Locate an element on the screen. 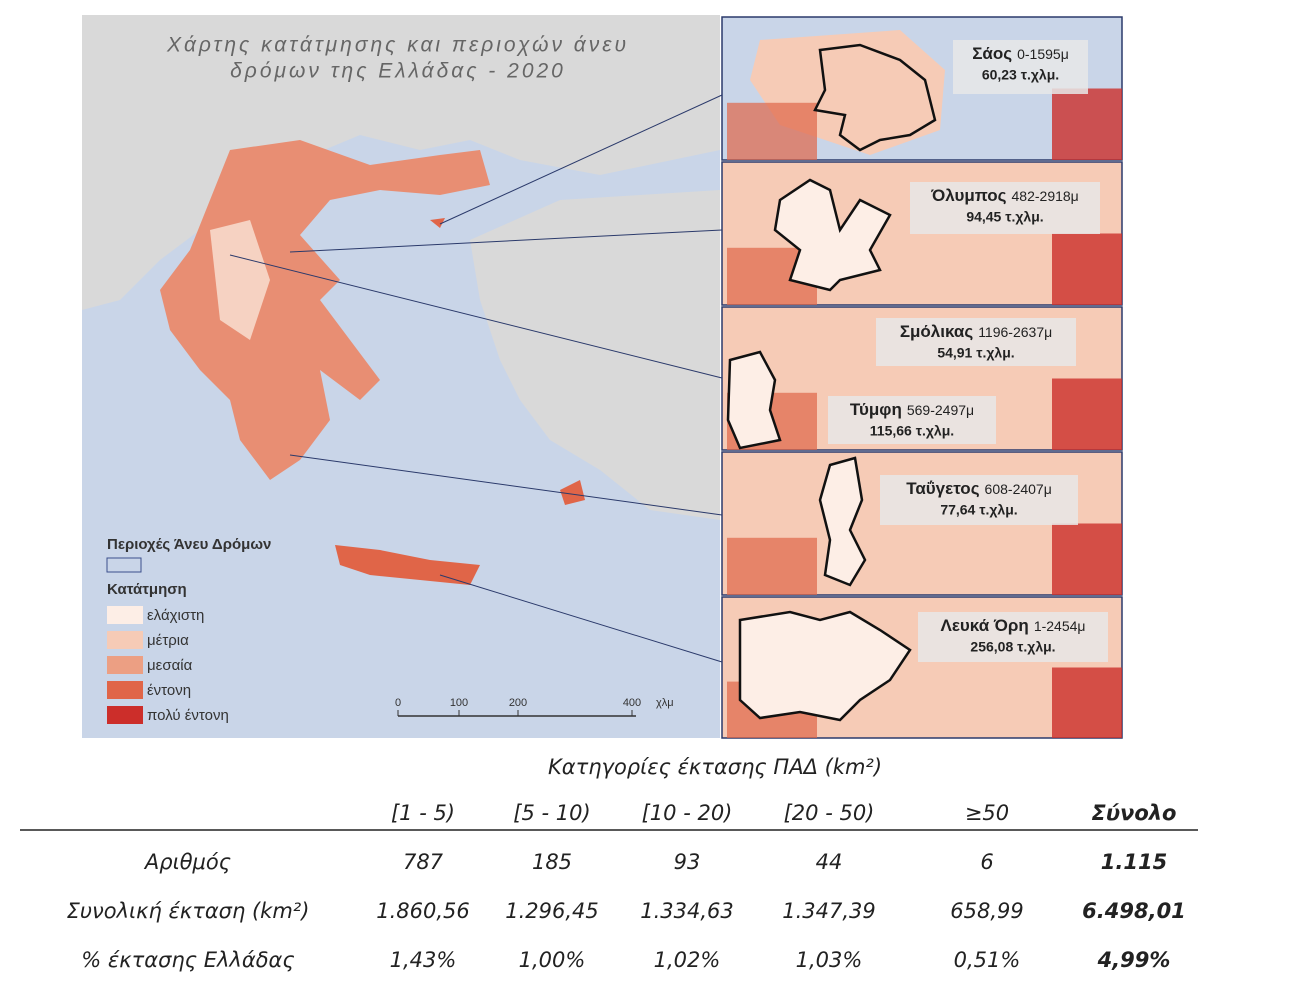 The height and width of the screenshot is (984, 1305). inset-name: Όλυμπος is located at coordinates (968, 195).